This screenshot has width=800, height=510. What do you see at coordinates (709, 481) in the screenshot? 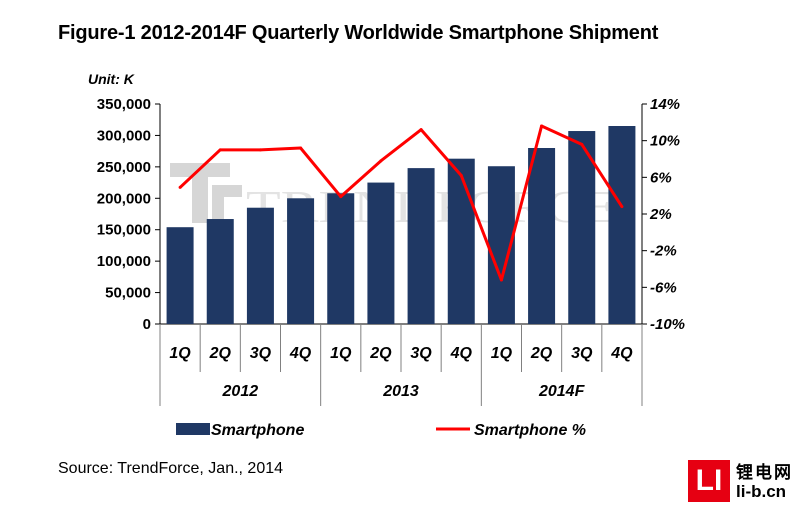
I see `logo-mark: LI` at bounding box center [709, 481].